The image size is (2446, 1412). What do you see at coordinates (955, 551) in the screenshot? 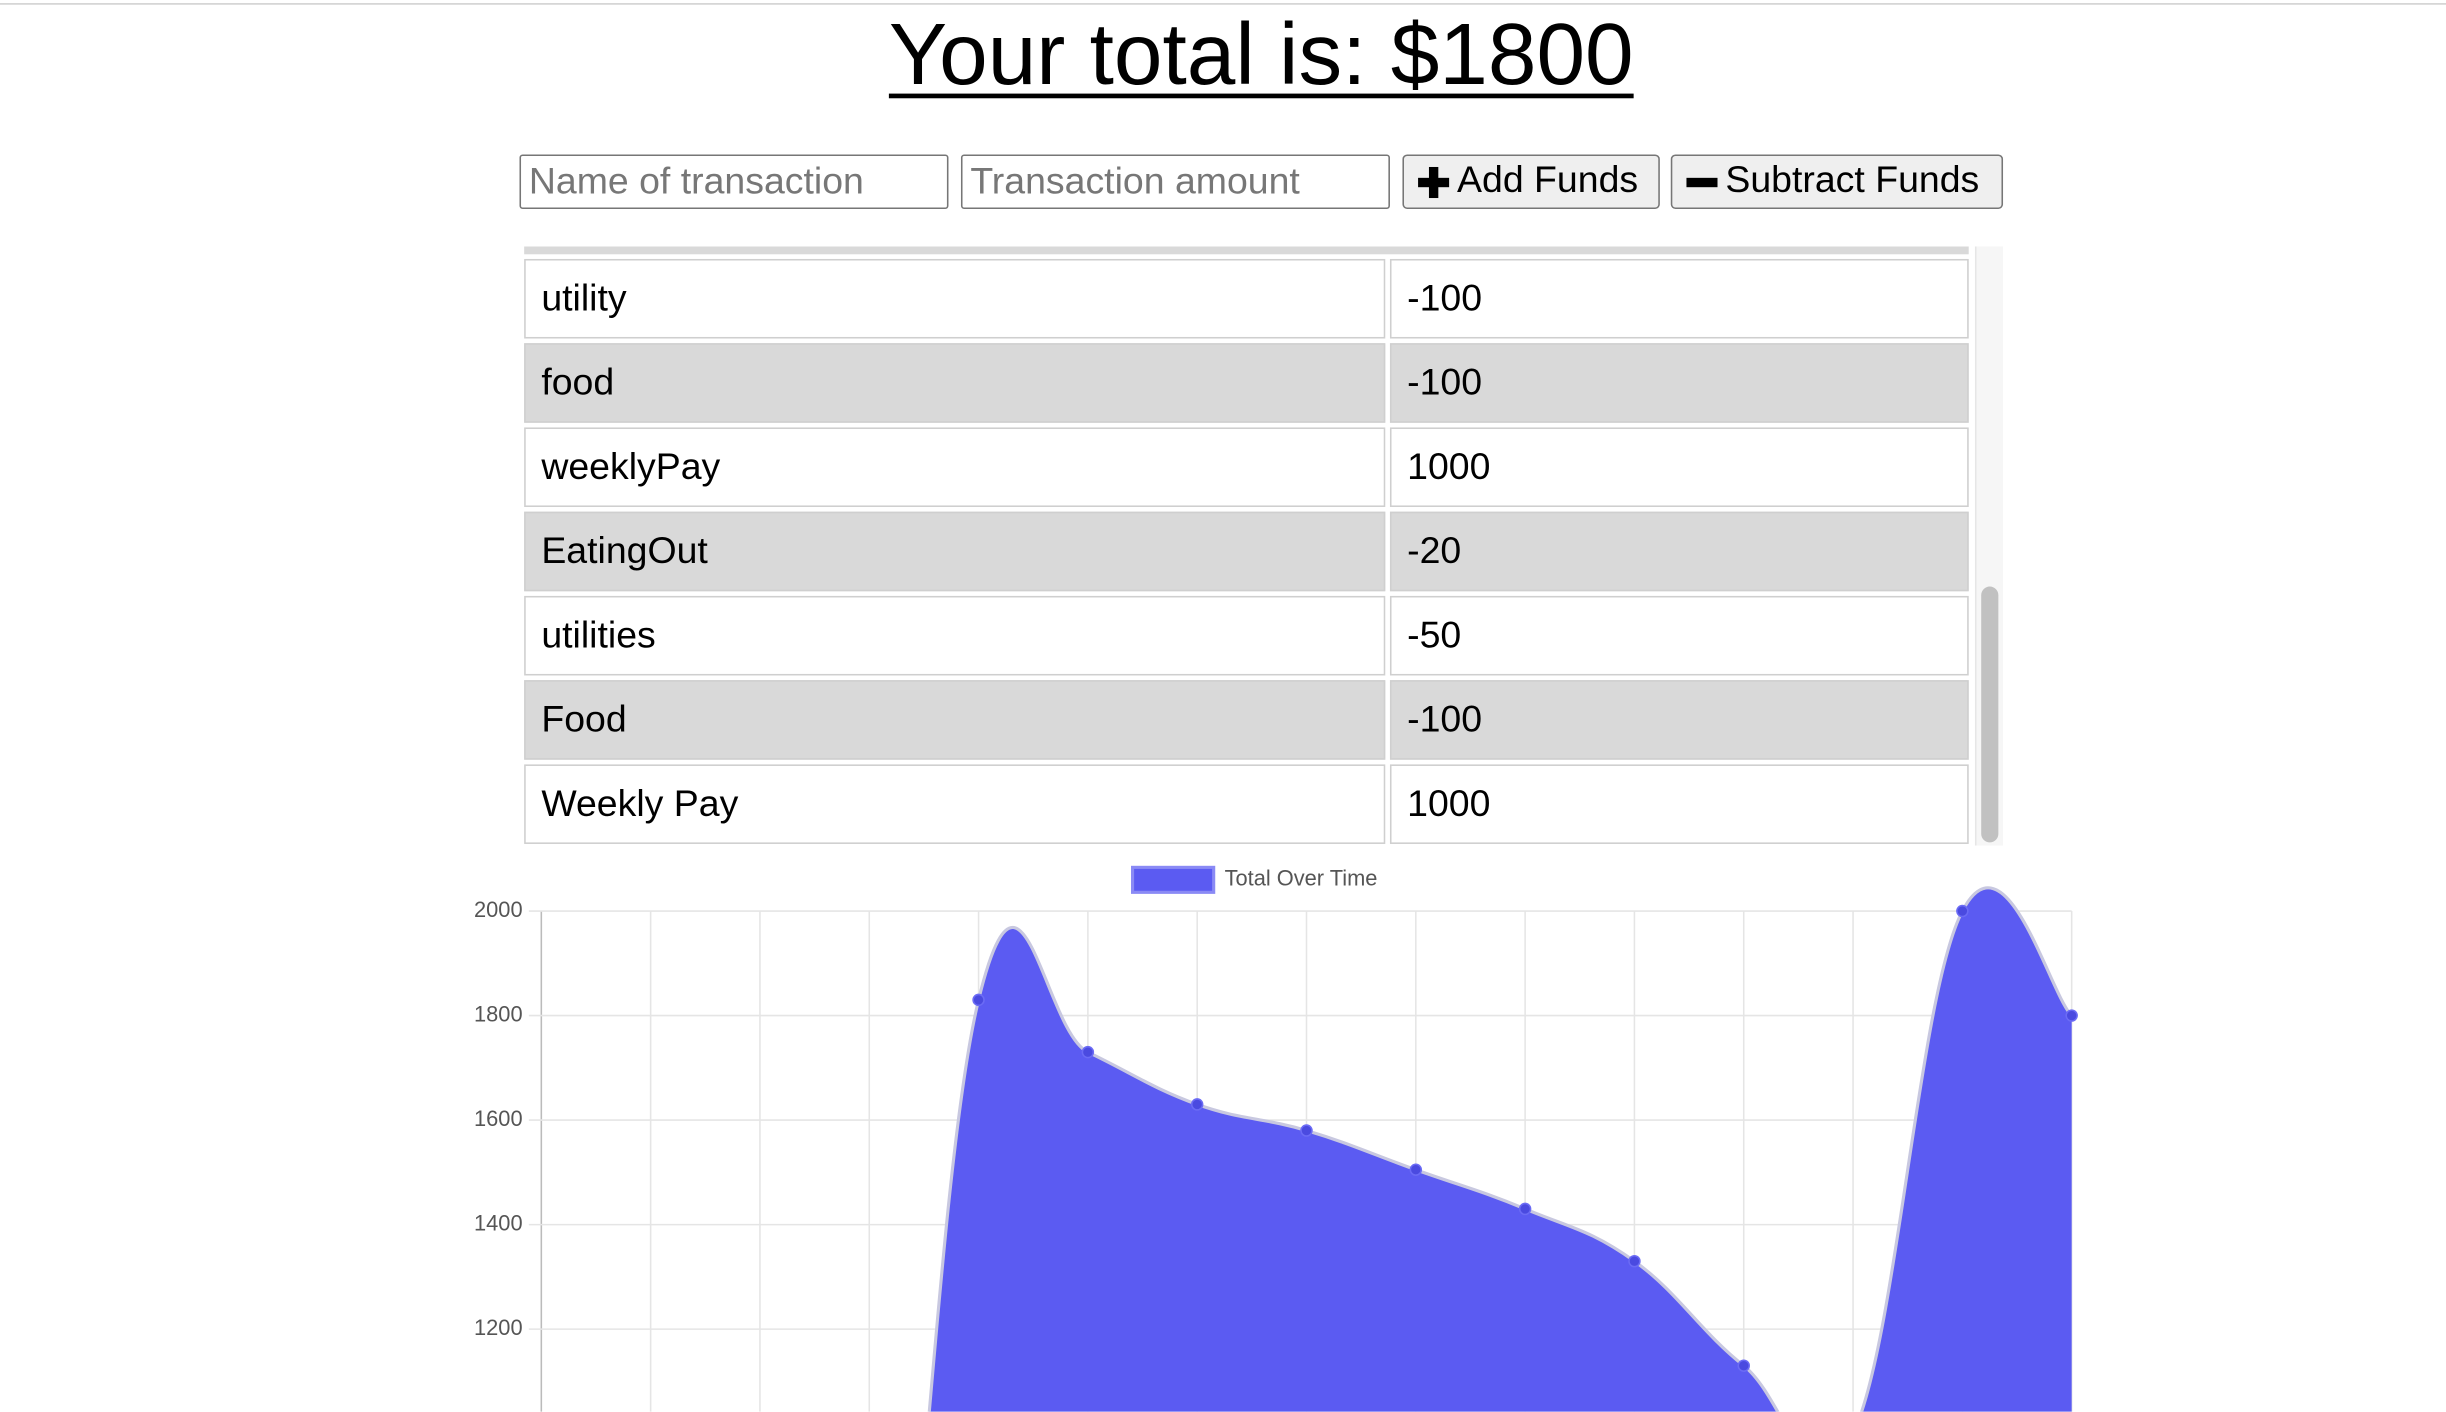
I see `name-cell: EatingOut` at bounding box center [955, 551].